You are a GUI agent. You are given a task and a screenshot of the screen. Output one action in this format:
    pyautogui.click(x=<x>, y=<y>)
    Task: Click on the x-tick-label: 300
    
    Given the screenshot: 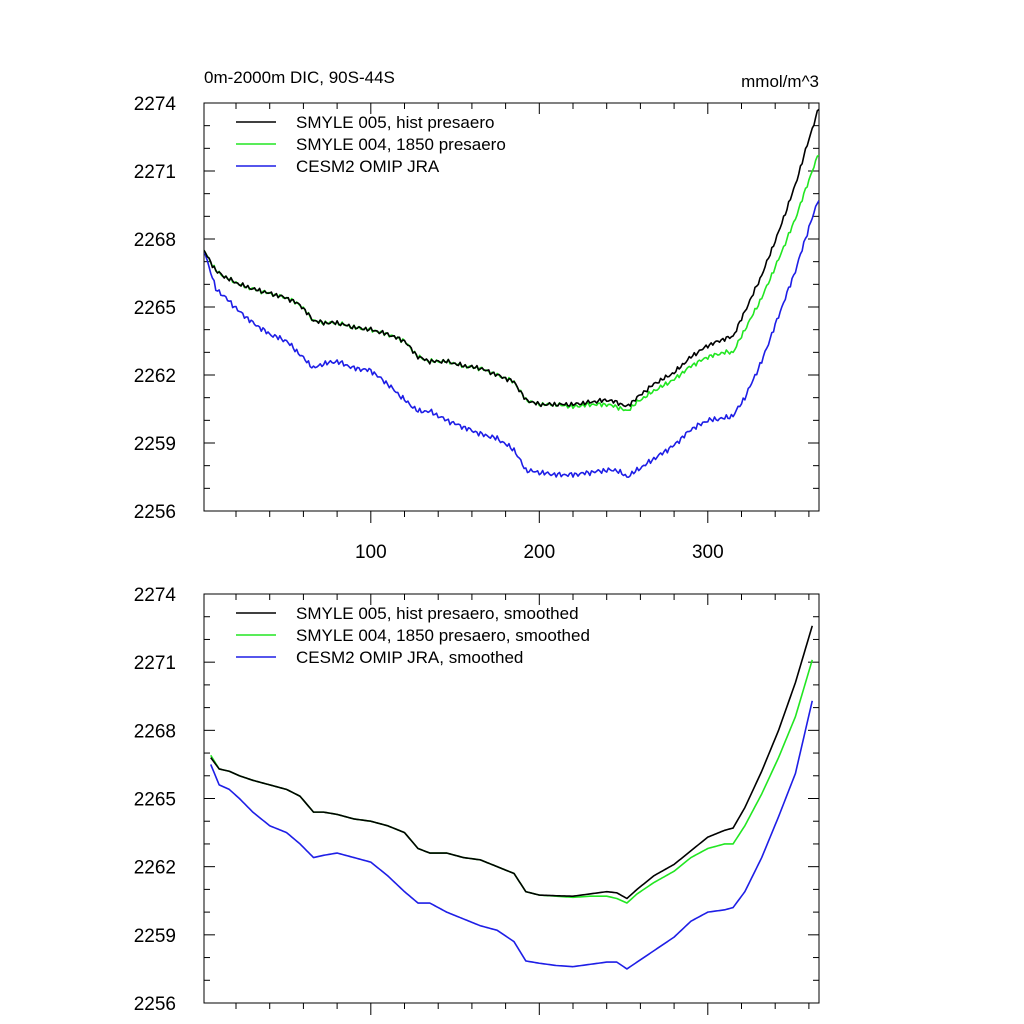 What is the action you would take?
    pyautogui.click(x=708, y=552)
    